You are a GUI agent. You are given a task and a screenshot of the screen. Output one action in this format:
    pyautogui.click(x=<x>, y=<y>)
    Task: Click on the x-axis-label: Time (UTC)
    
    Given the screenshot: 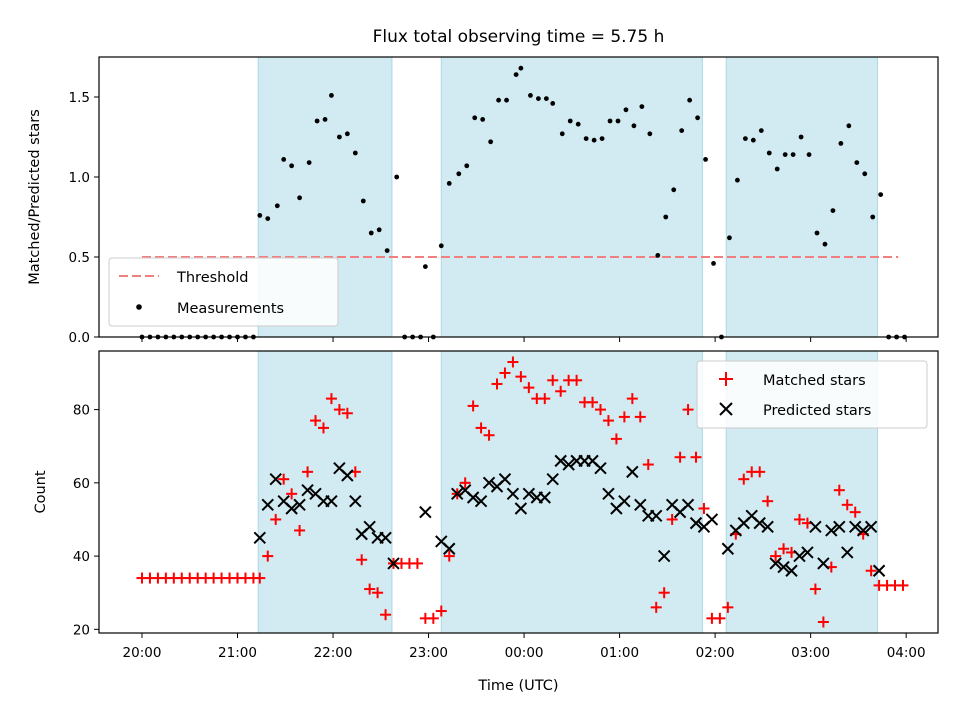 What is the action you would take?
    pyautogui.click(x=517, y=686)
    